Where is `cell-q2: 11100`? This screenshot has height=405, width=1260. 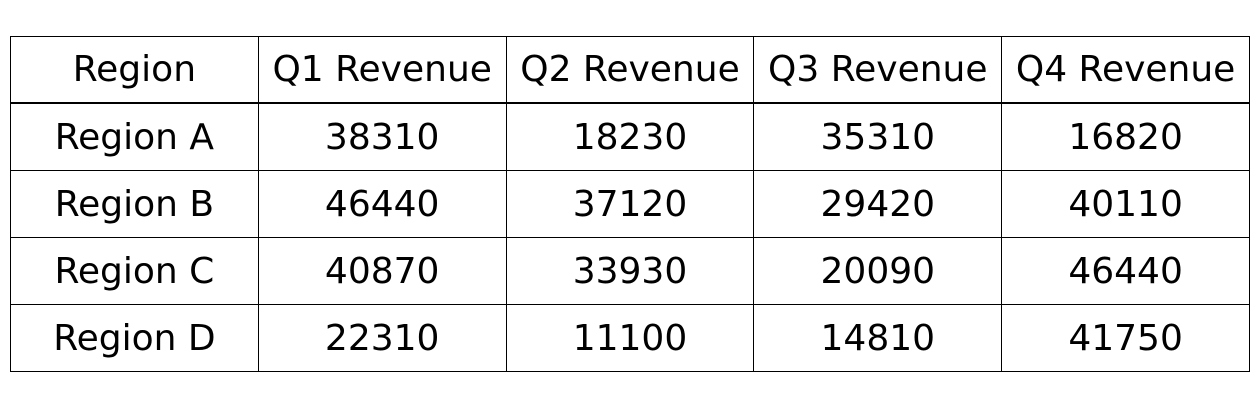 cell-q2: 11100 is located at coordinates (630, 338).